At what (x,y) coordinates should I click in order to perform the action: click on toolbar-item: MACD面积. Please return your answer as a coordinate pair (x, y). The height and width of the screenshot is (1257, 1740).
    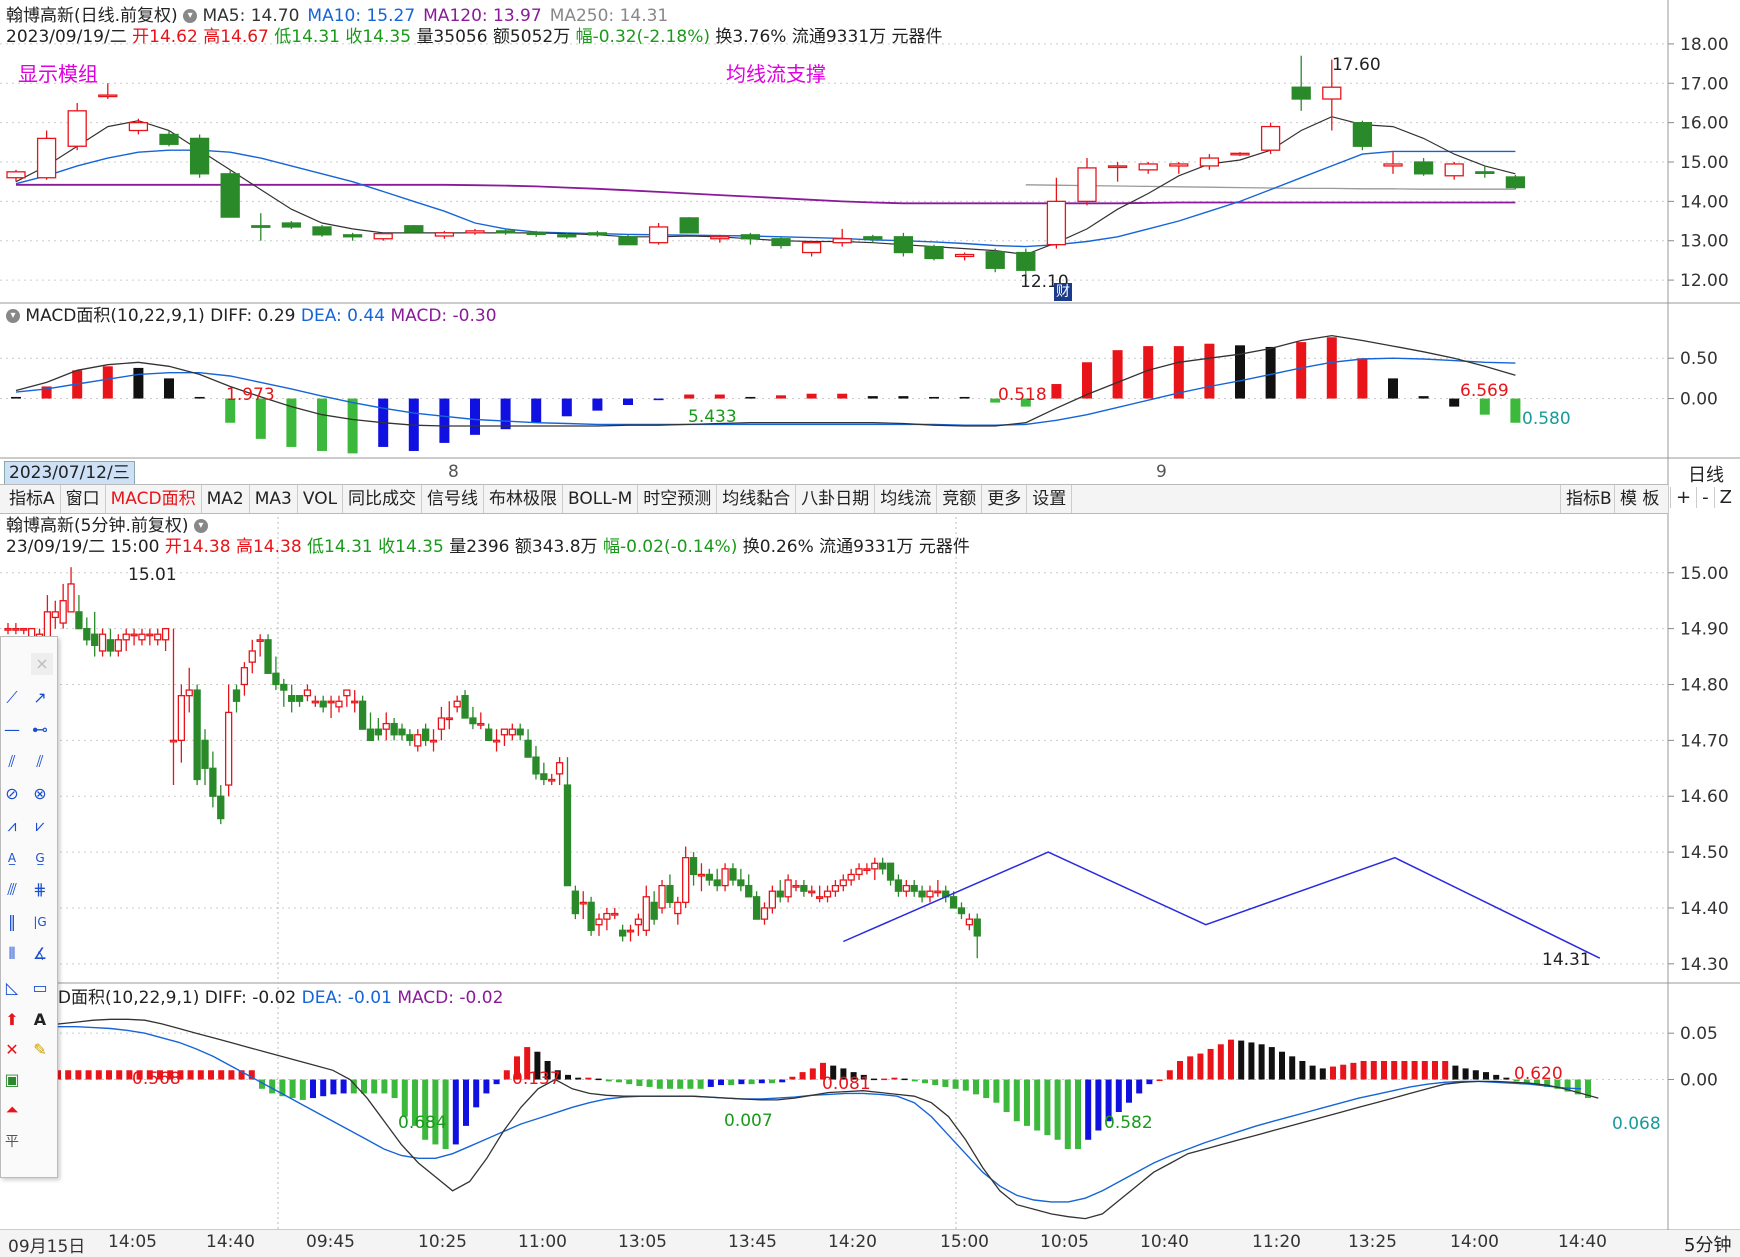
    Looking at the image, I should click on (154, 499).